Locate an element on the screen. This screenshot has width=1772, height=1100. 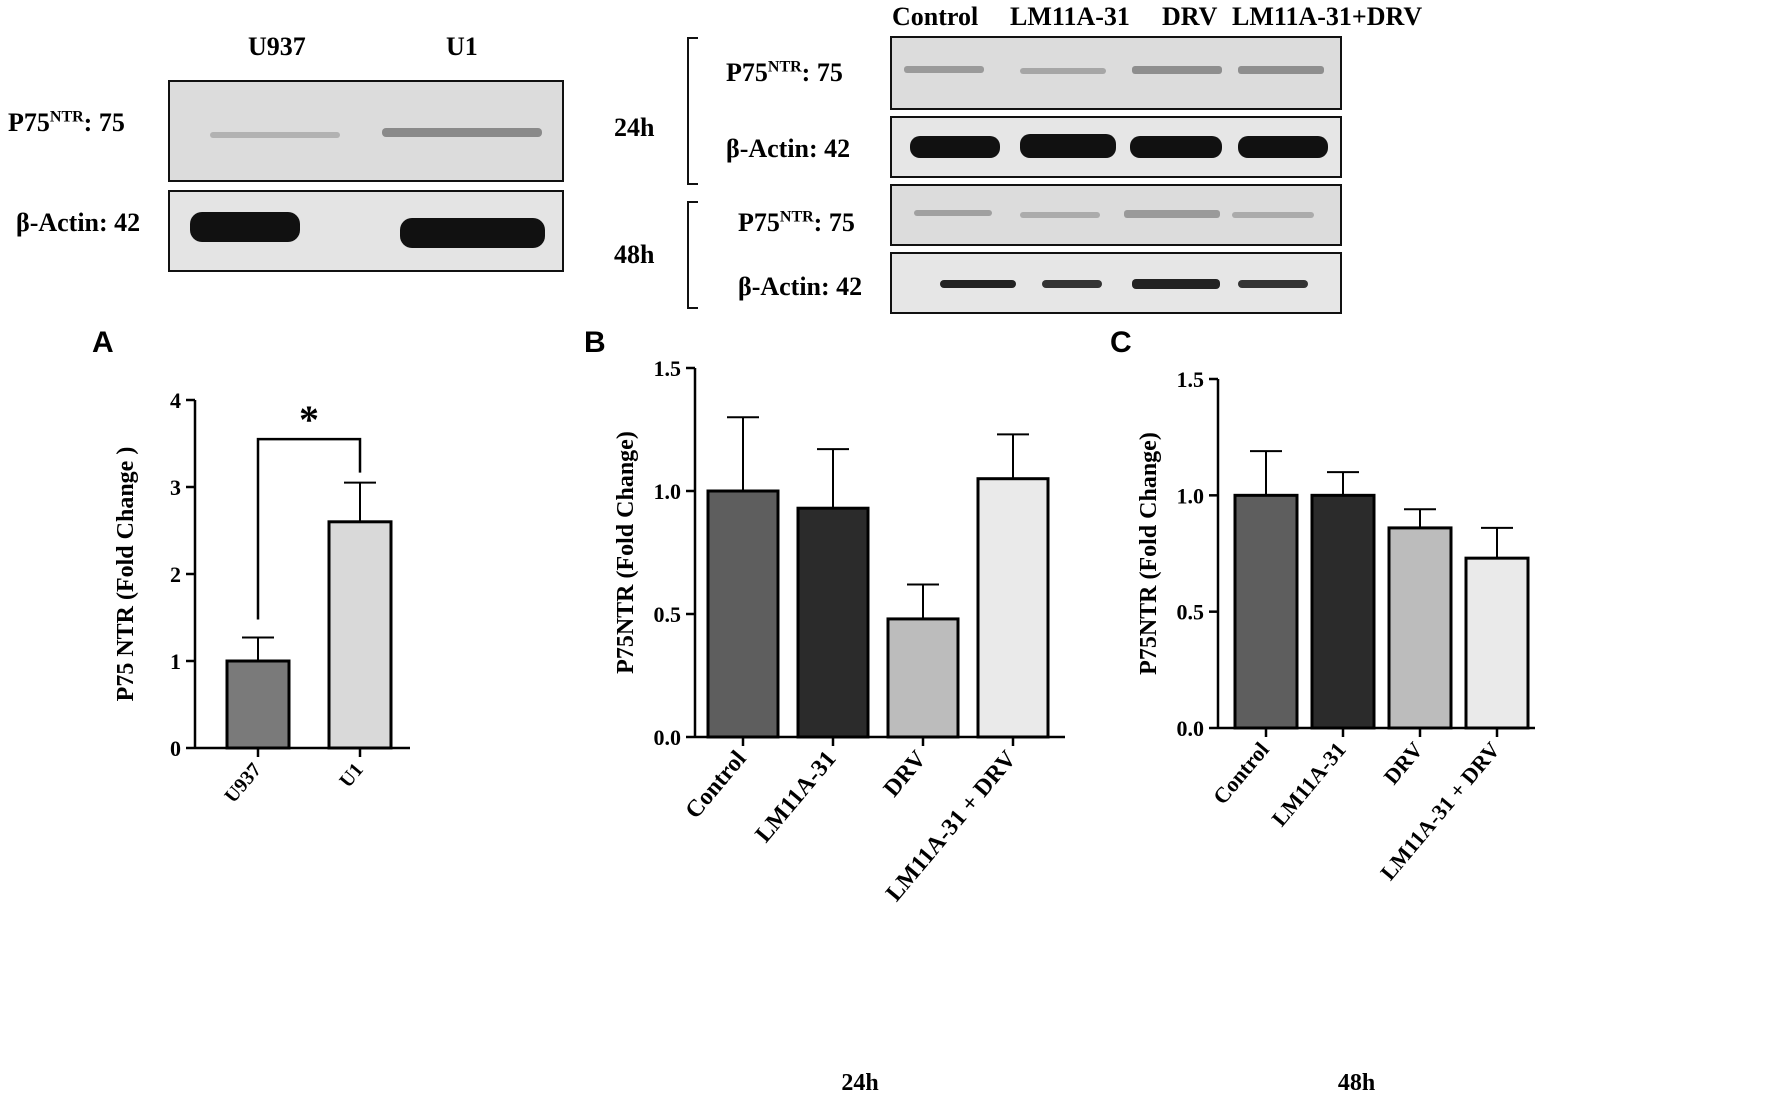
significance-star: * is located at coordinates (309, 419).